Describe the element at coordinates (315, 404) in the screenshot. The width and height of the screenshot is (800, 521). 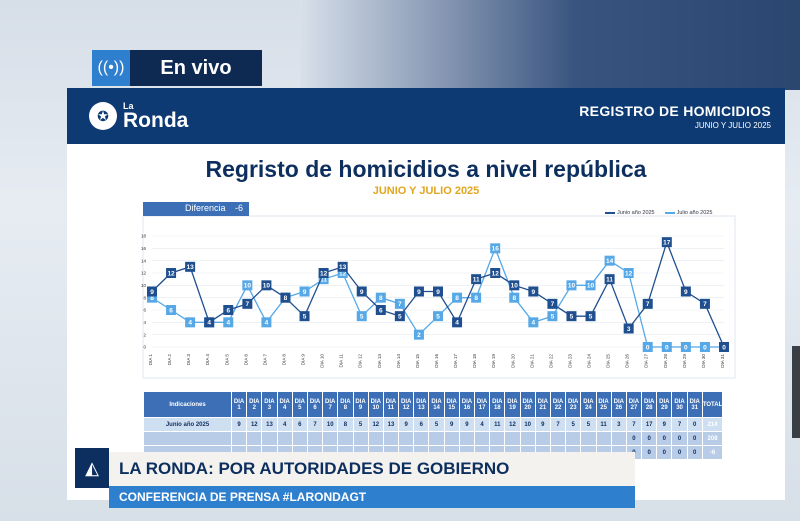
I see `table-day-header: DIA 6` at that location.